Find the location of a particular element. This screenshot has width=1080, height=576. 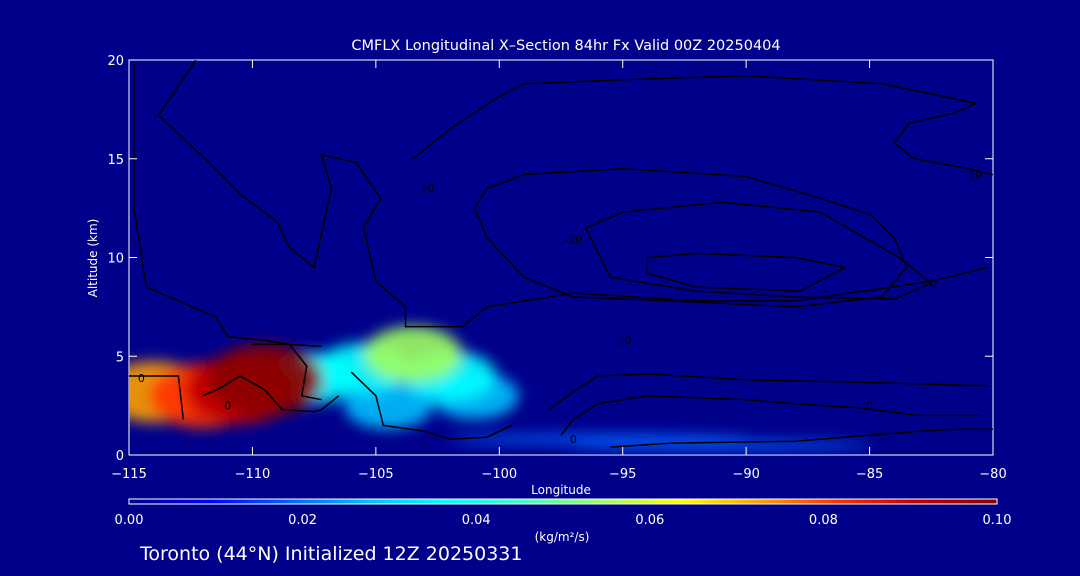

contour-label-1: -20 is located at coordinates (573, 240).